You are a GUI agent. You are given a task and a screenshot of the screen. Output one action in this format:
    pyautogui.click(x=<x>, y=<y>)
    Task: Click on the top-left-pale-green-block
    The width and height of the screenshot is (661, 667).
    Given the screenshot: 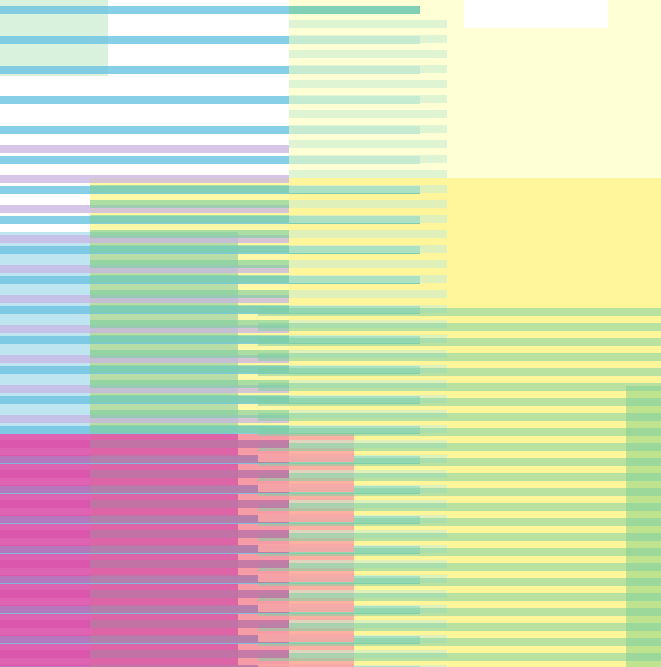 What is the action you would take?
    pyautogui.click(x=54, y=38)
    